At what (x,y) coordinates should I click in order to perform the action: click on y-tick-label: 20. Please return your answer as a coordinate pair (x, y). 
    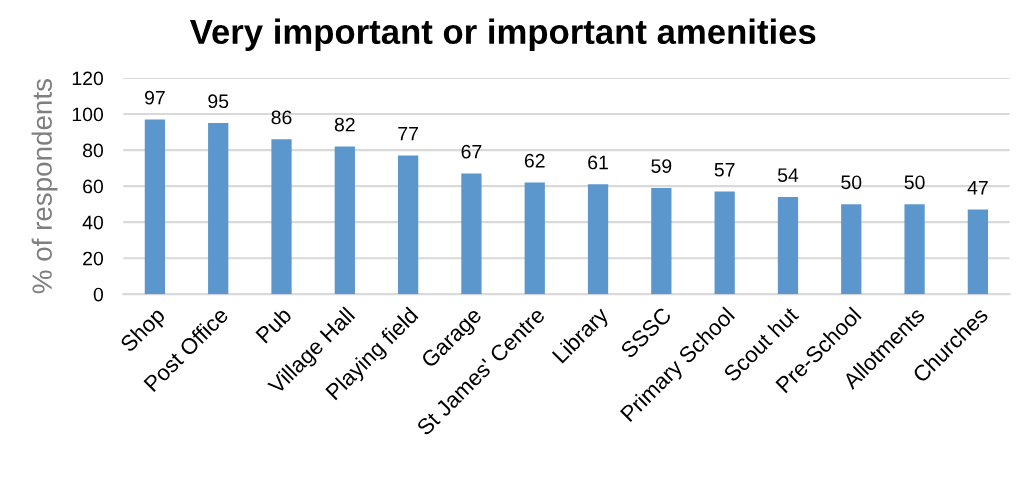
    Looking at the image, I should click on (93, 258).